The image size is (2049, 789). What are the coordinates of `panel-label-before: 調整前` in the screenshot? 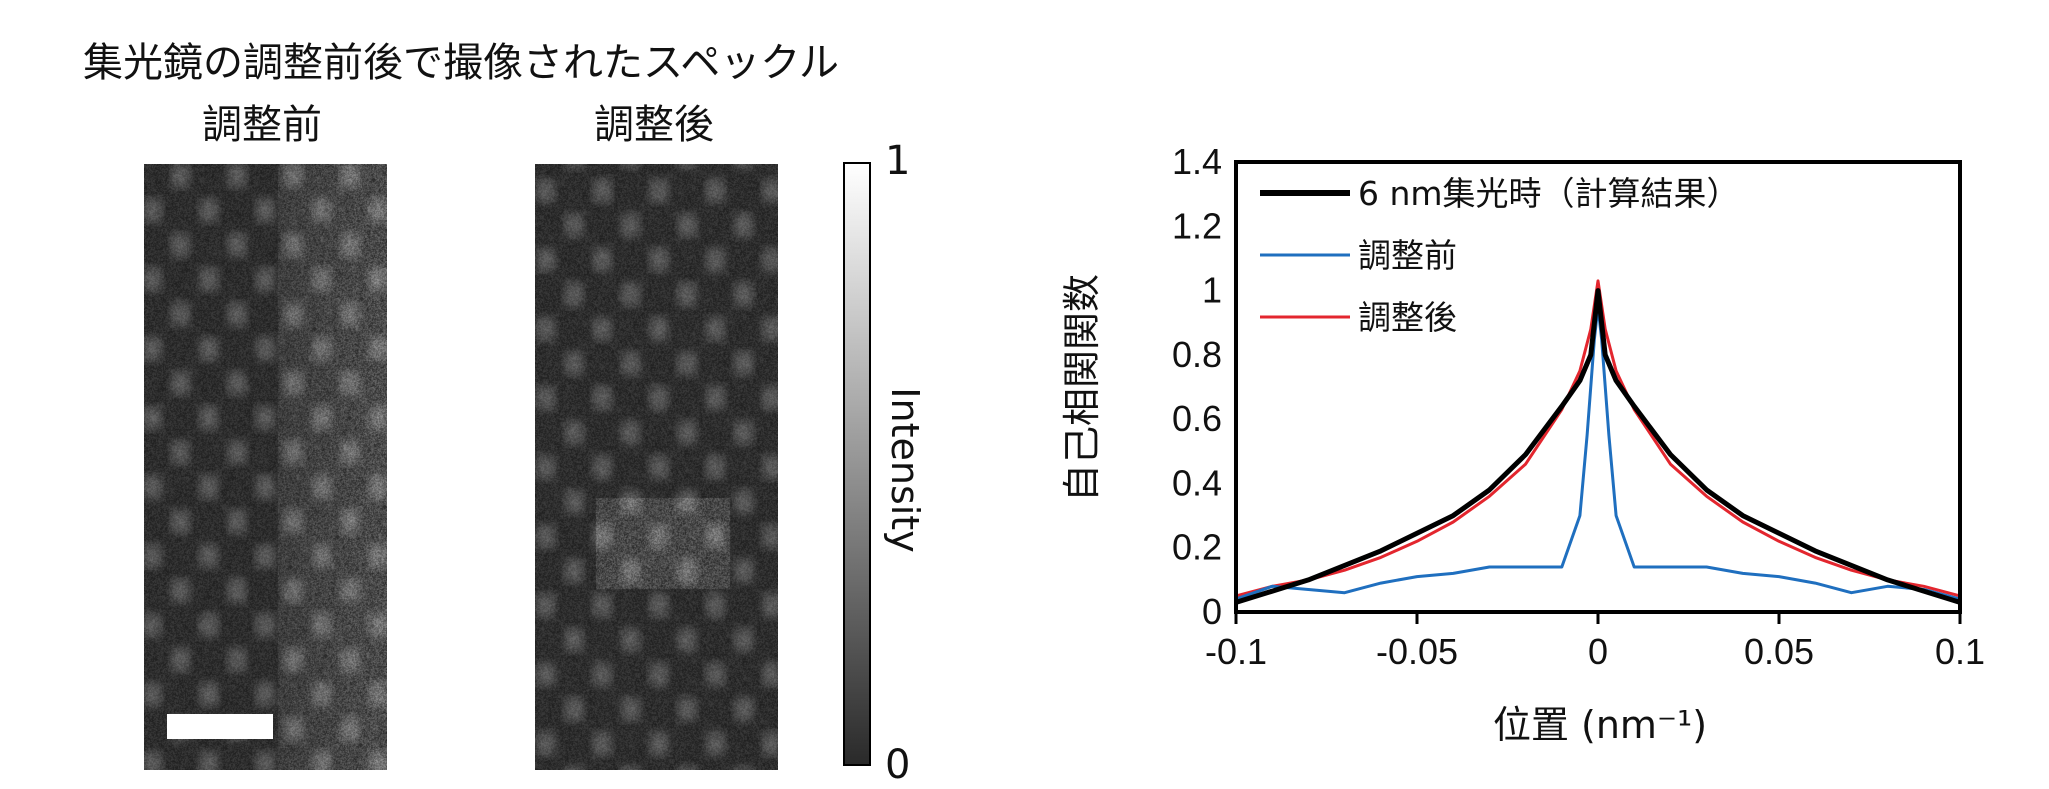 It's located at (262, 125).